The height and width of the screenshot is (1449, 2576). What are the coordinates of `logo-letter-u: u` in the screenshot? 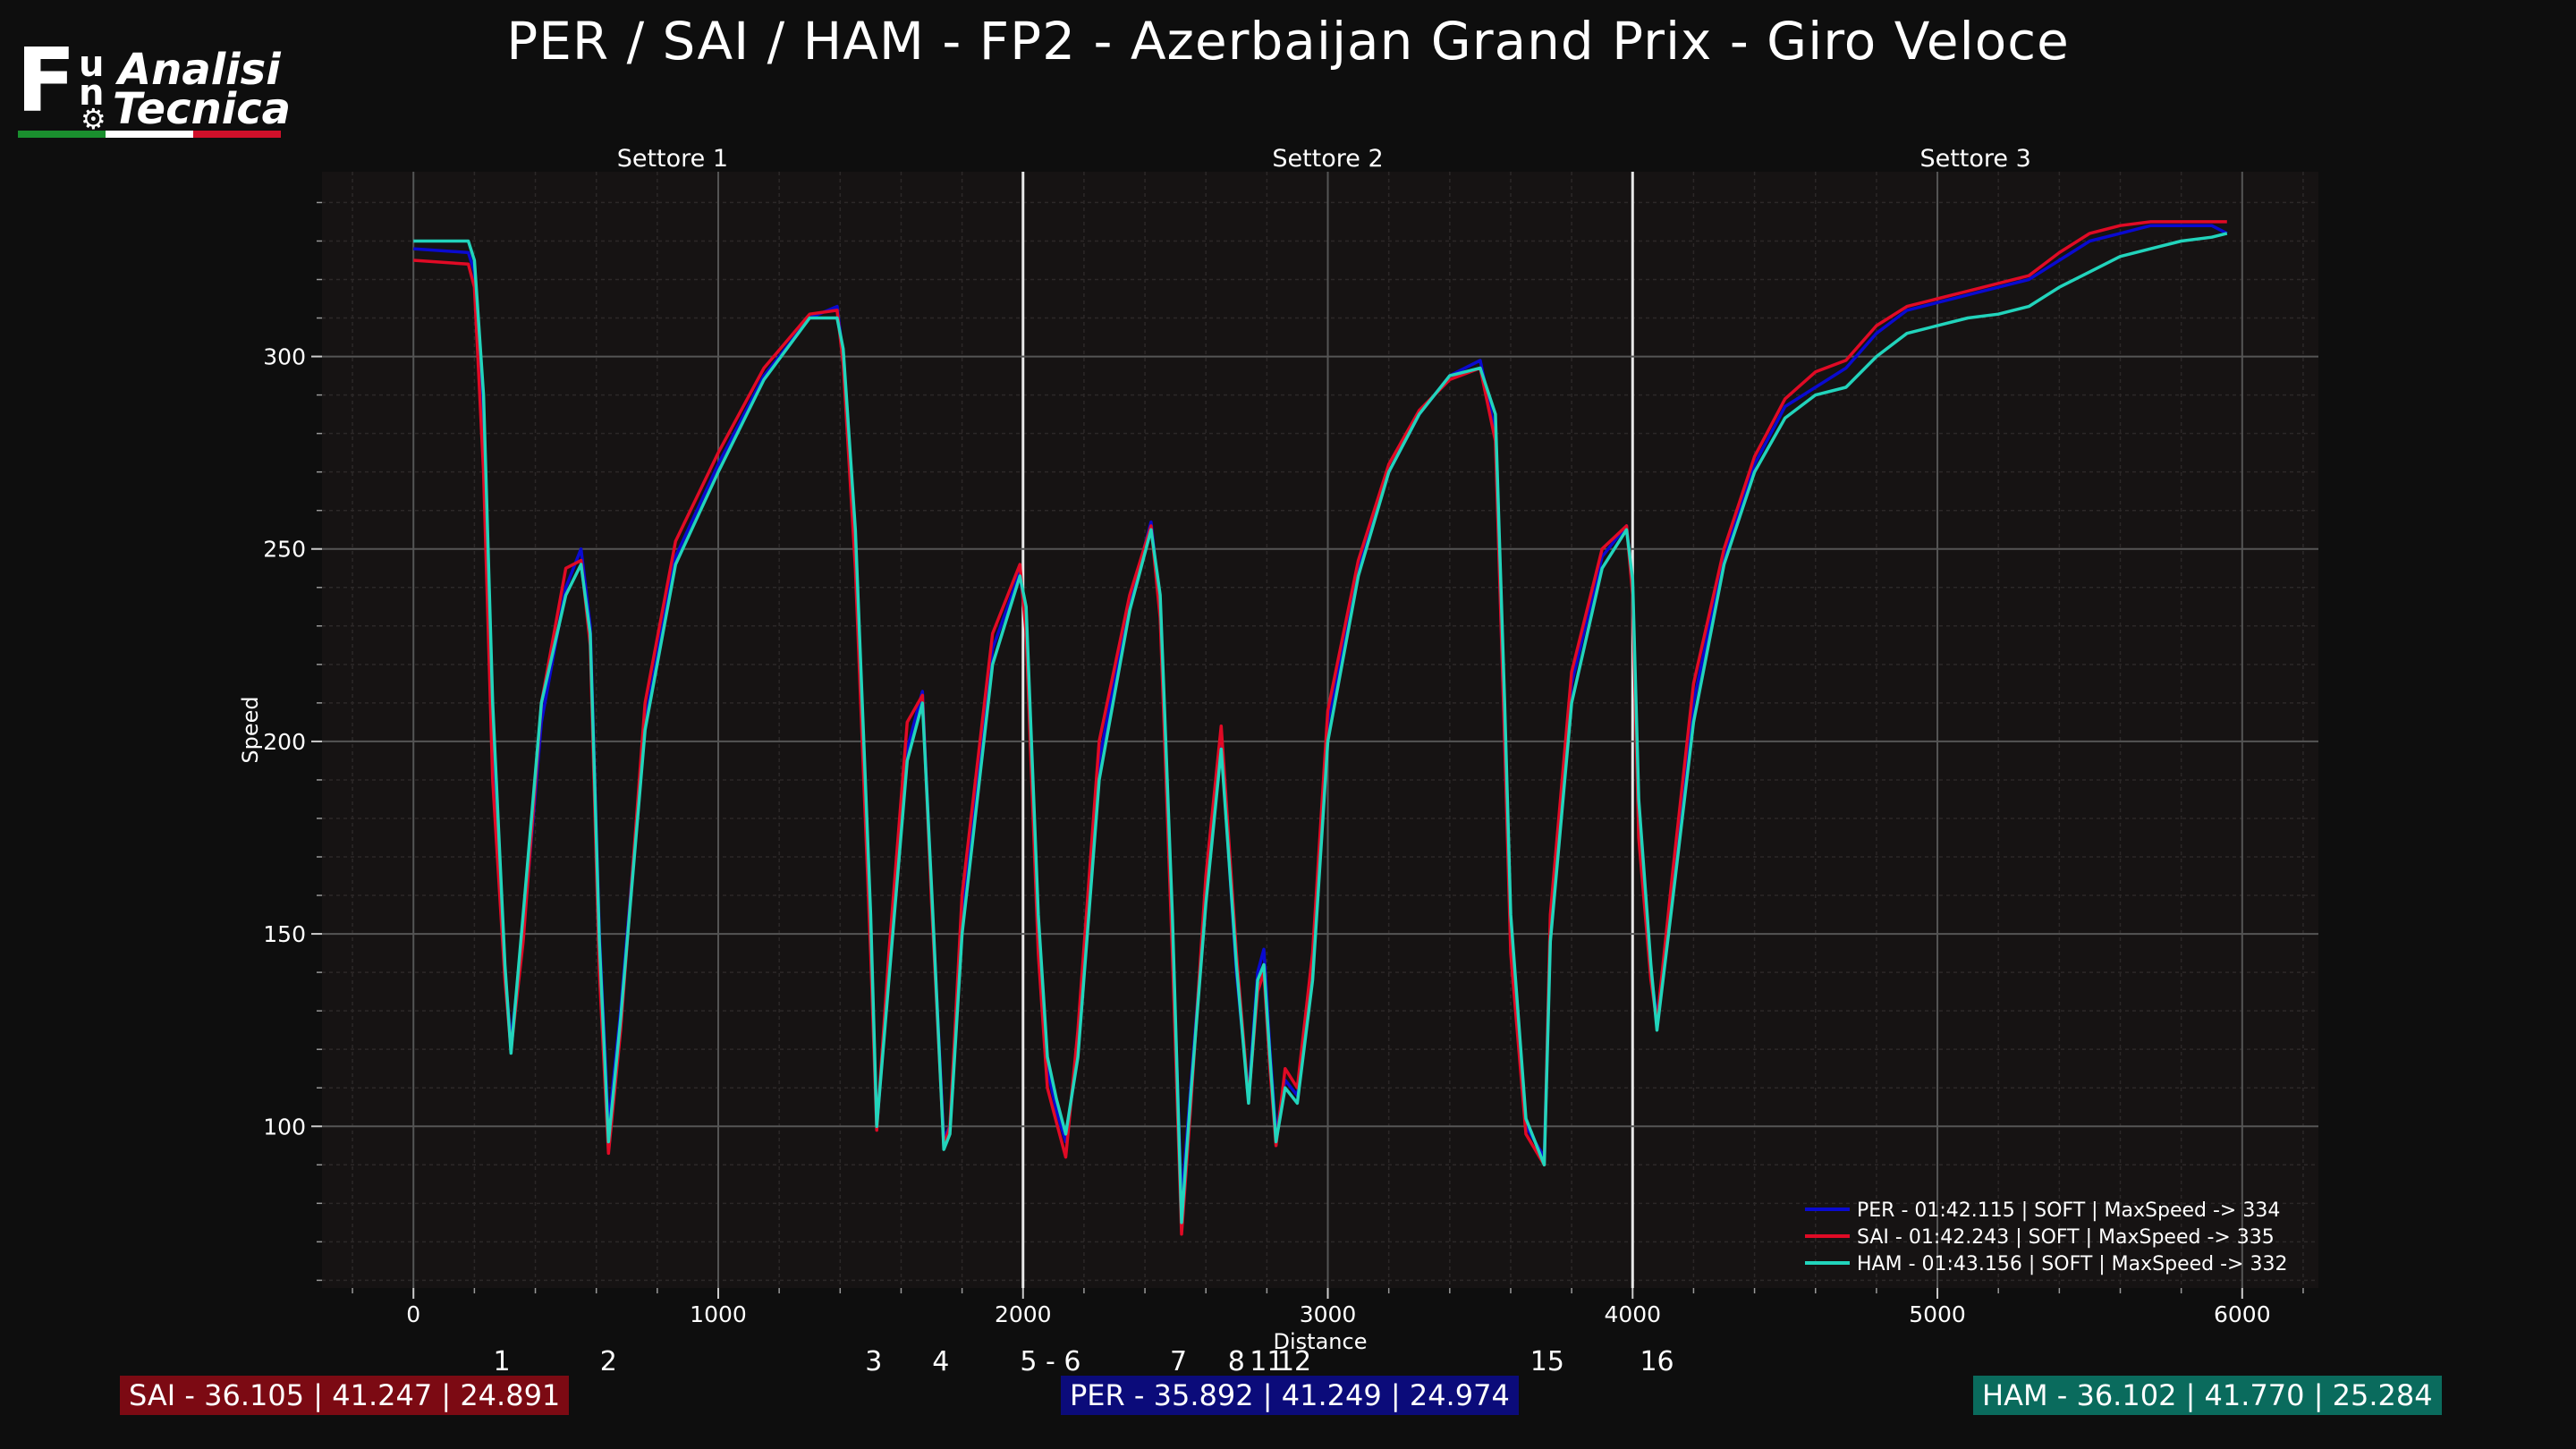 It's located at (92, 64).